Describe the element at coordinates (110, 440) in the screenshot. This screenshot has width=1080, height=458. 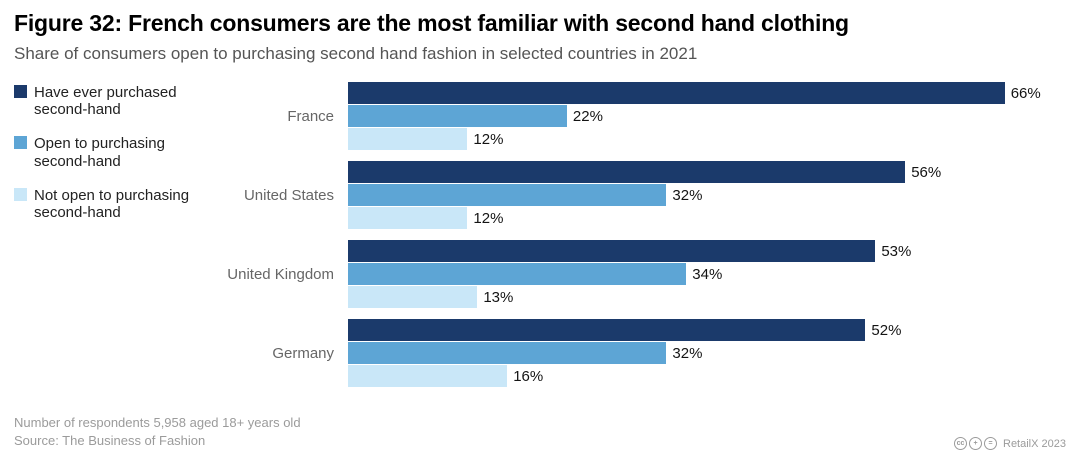
I see `footer-source: Source: The Business of Fashion` at that location.